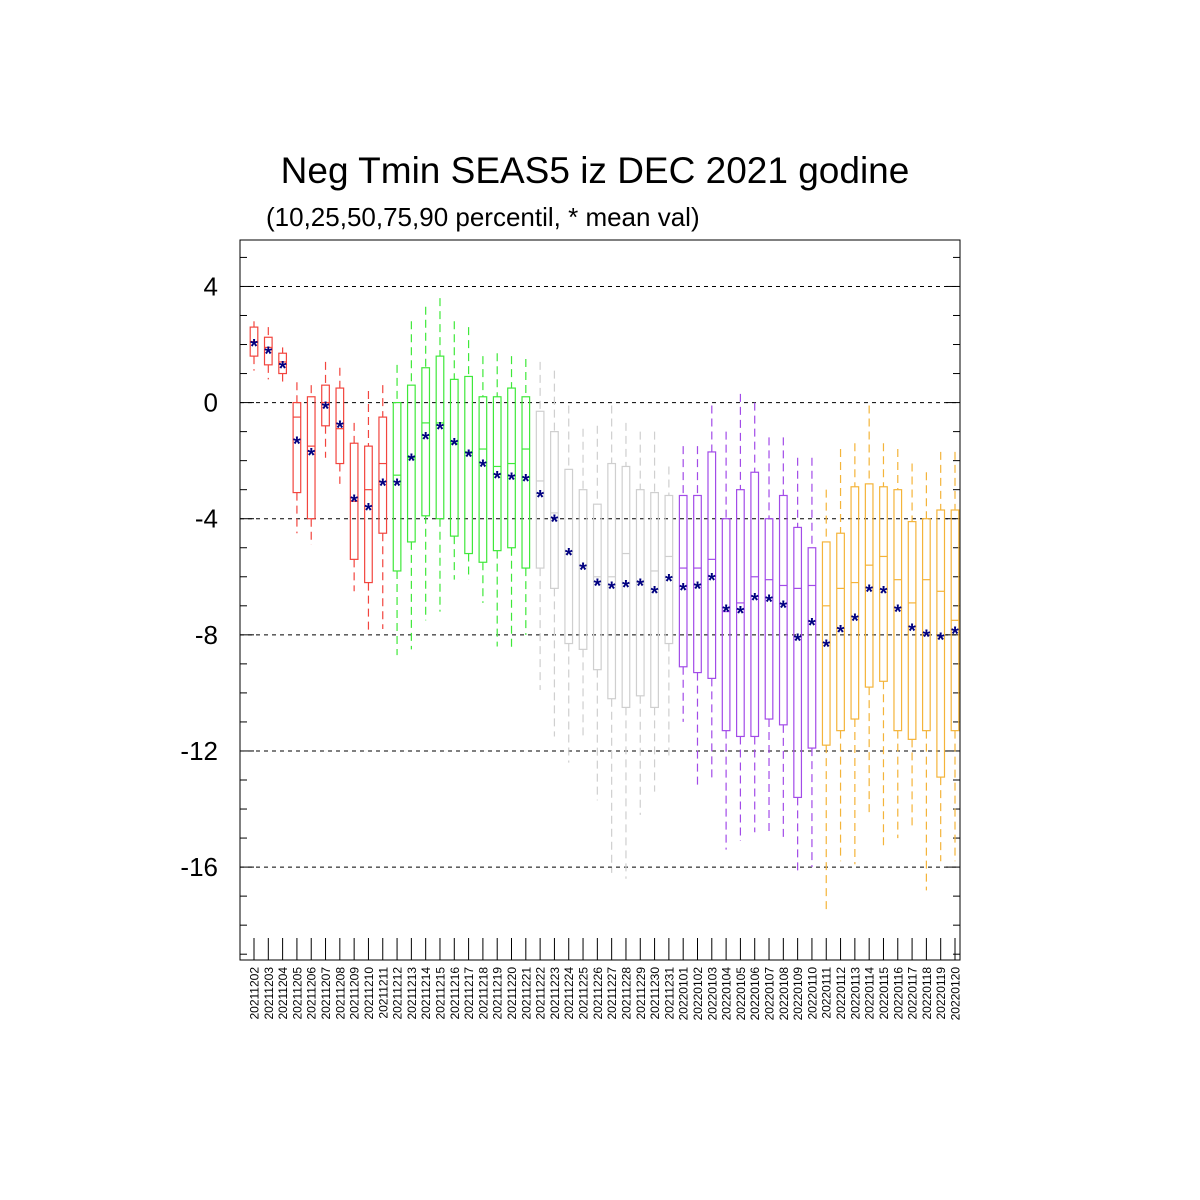 The height and width of the screenshot is (1200, 1200). Describe the element at coordinates (498, 993) in the screenshot. I see `x-tick-label: 20211219` at that location.